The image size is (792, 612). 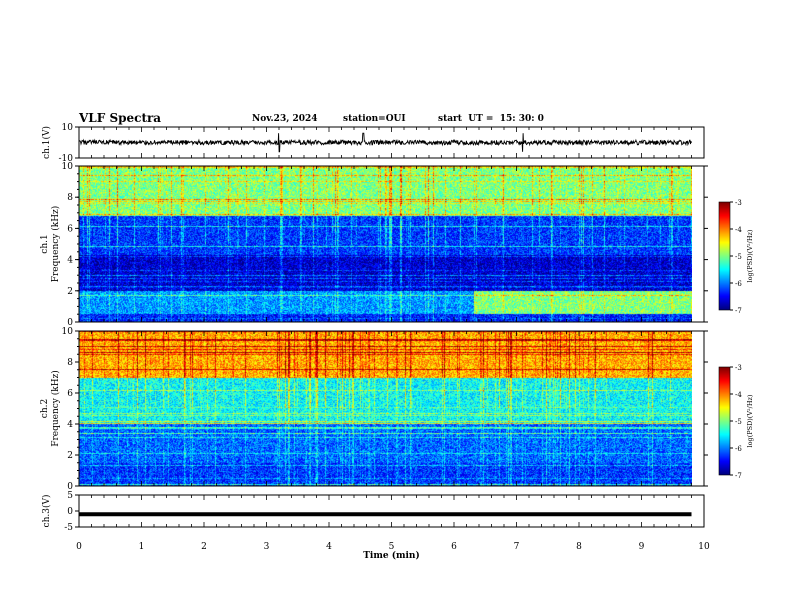 I want to click on date-label: Nov.23, 2024, so click(x=285, y=119).